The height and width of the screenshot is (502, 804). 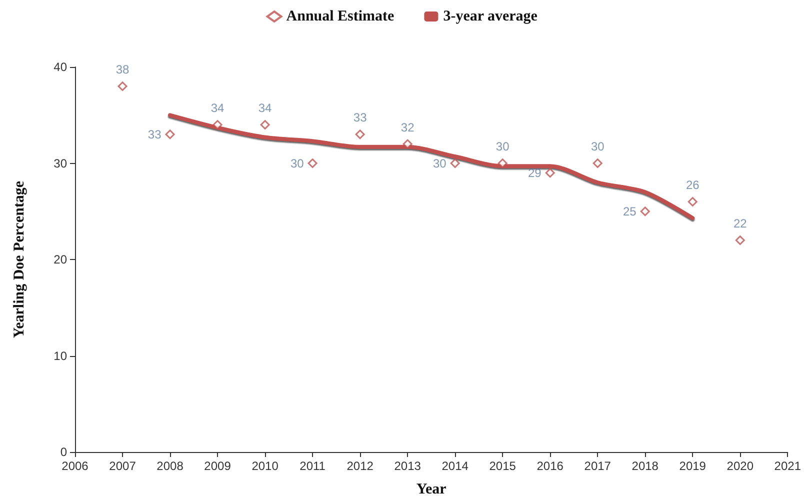 What do you see at coordinates (645, 466) in the screenshot?
I see `x-tick-label: 2018` at bounding box center [645, 466].